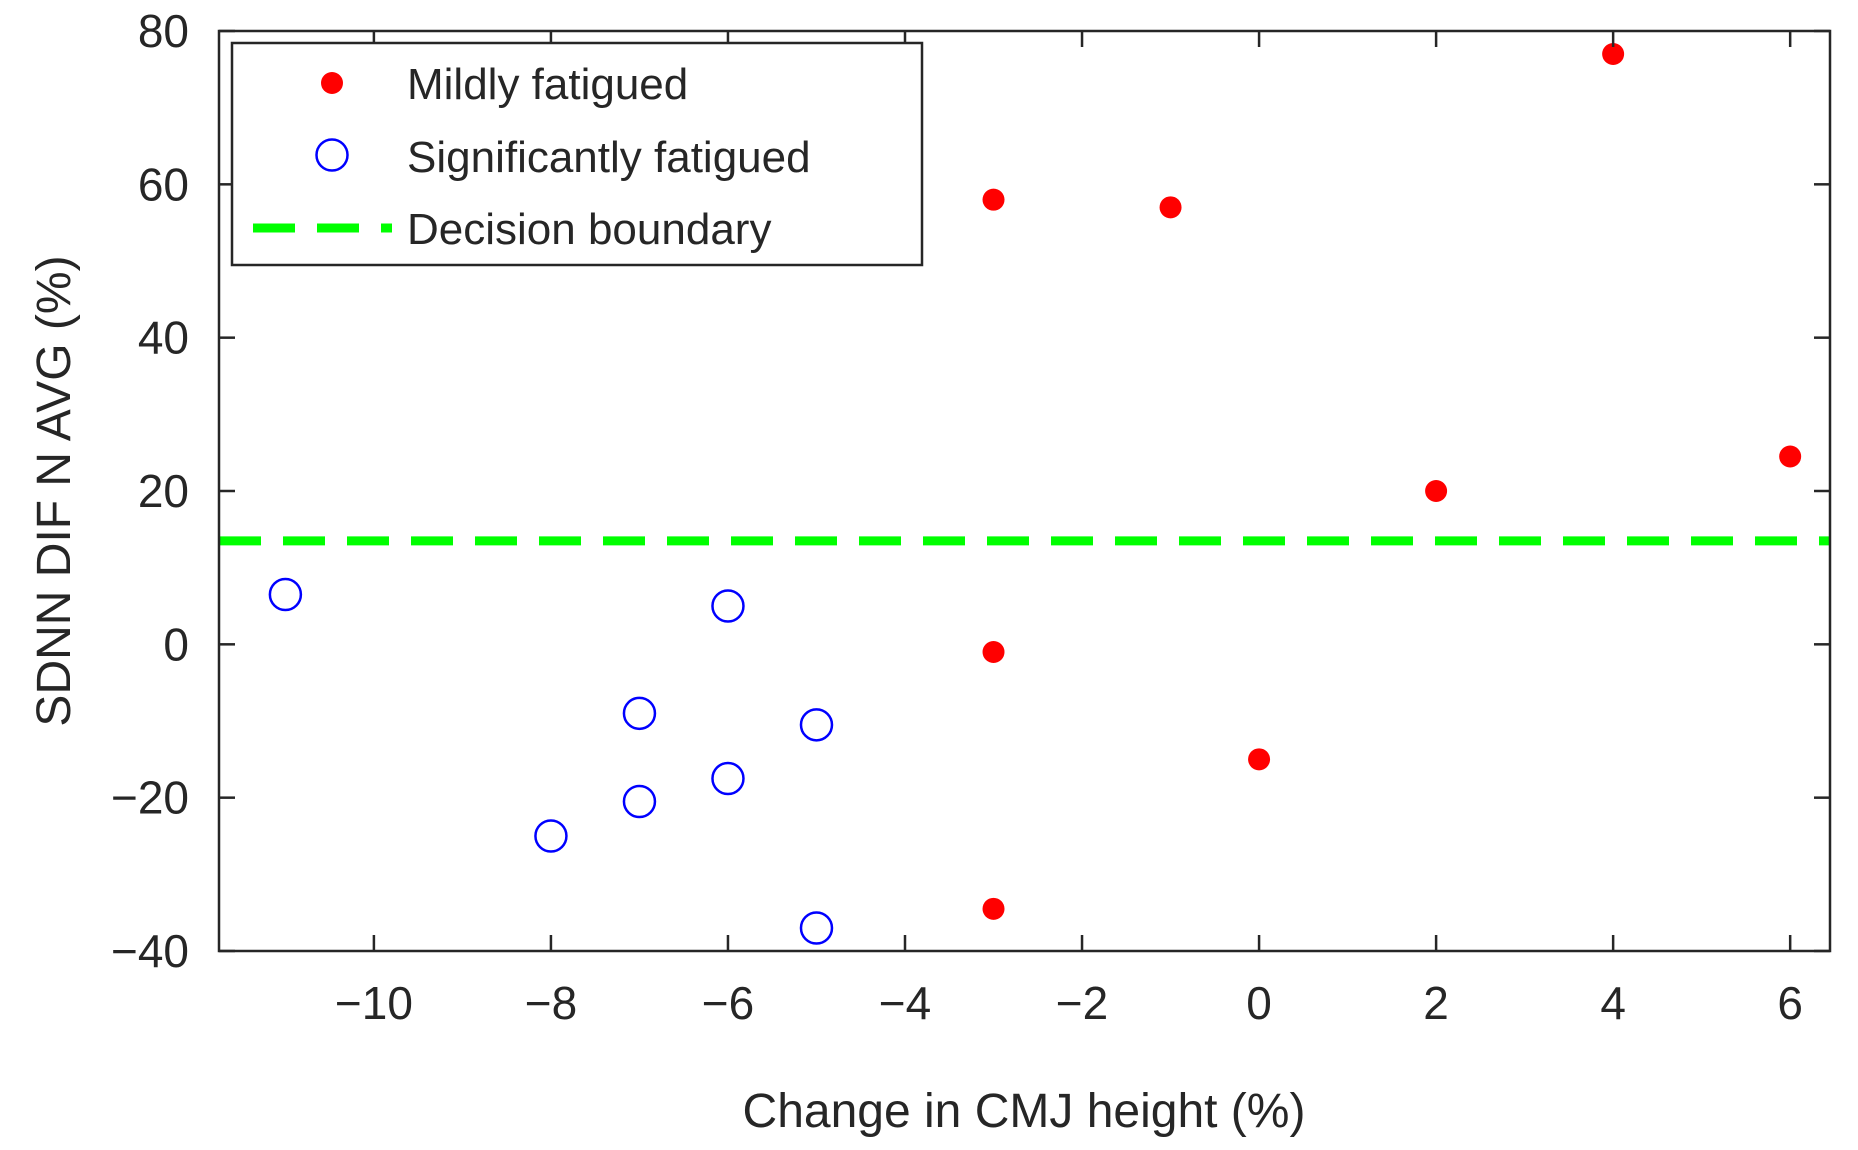 The height and width of the screenshot is (1150, 1858). Describe the element at coordinates (332, 83) in the screenshot. I see `legend-marker-mildly-fatigued` at that location.